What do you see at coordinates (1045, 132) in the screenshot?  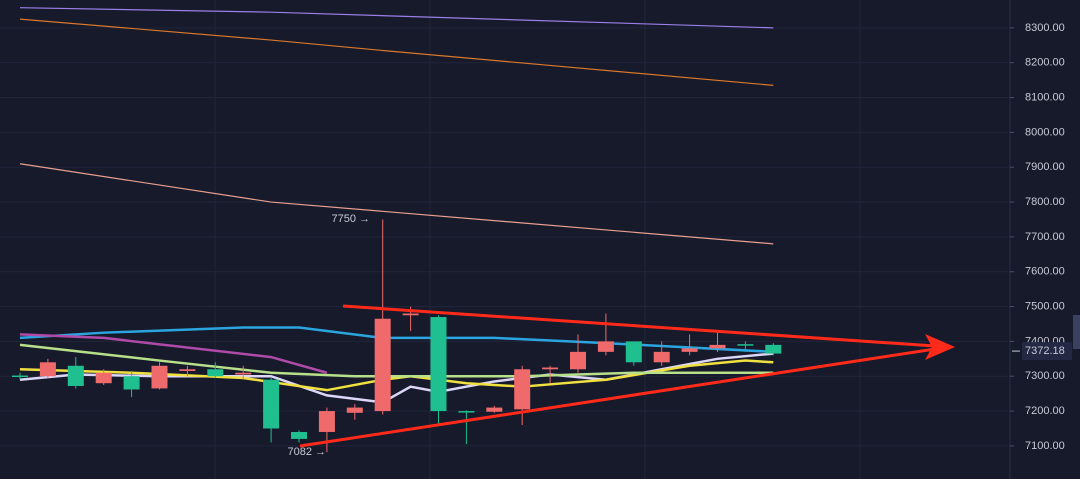 I see `y-tick-label: 8000.00` at bounding box center [1045, 132].